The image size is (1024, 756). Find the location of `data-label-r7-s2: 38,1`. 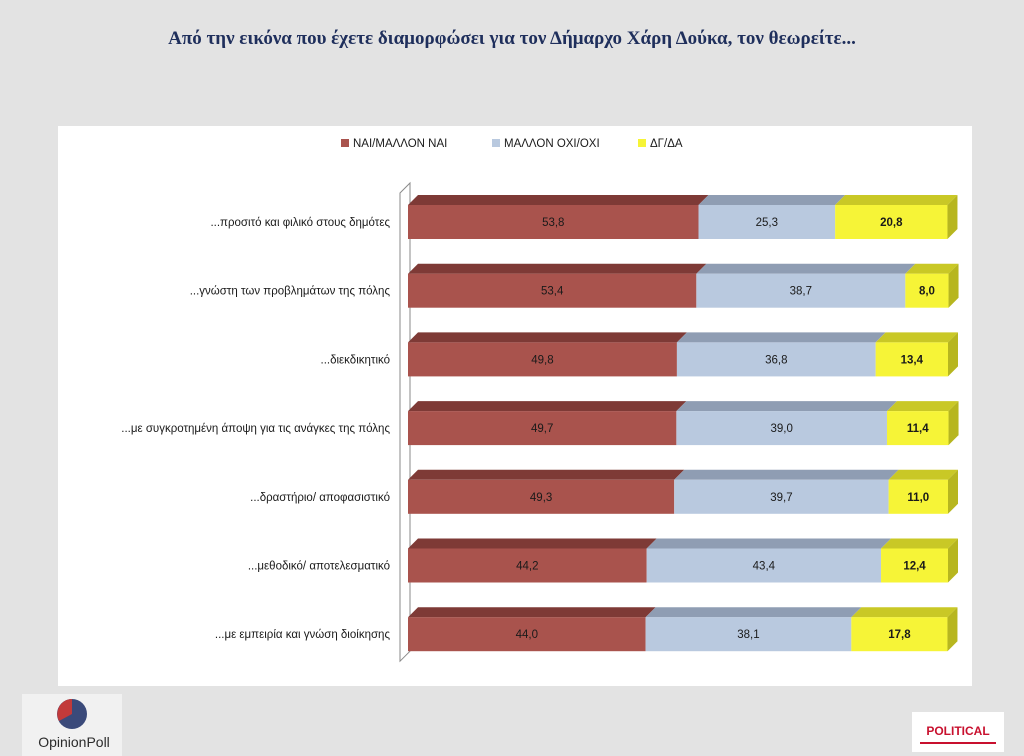

data-label-r7-s2: 38,1 is located at coordinates (748, 635).